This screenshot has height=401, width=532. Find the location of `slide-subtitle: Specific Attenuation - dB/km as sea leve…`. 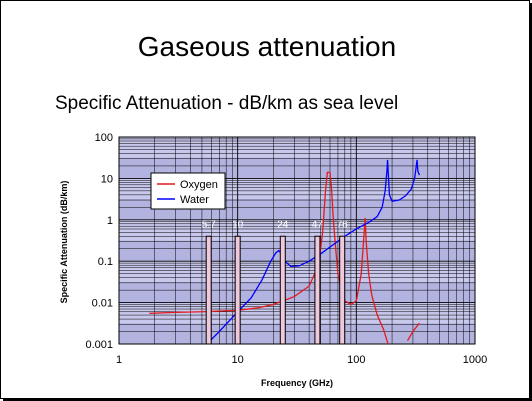

slide-subtitle: Specific Attenuation - dB/km as sea leve… is located at coordinates (227, 103).